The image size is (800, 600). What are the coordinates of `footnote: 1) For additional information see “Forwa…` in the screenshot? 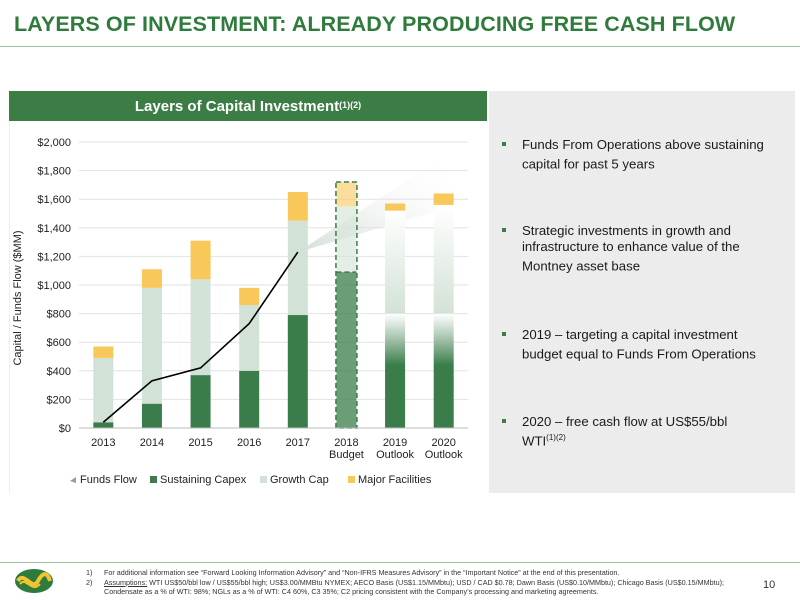 It's located at (411, 573).